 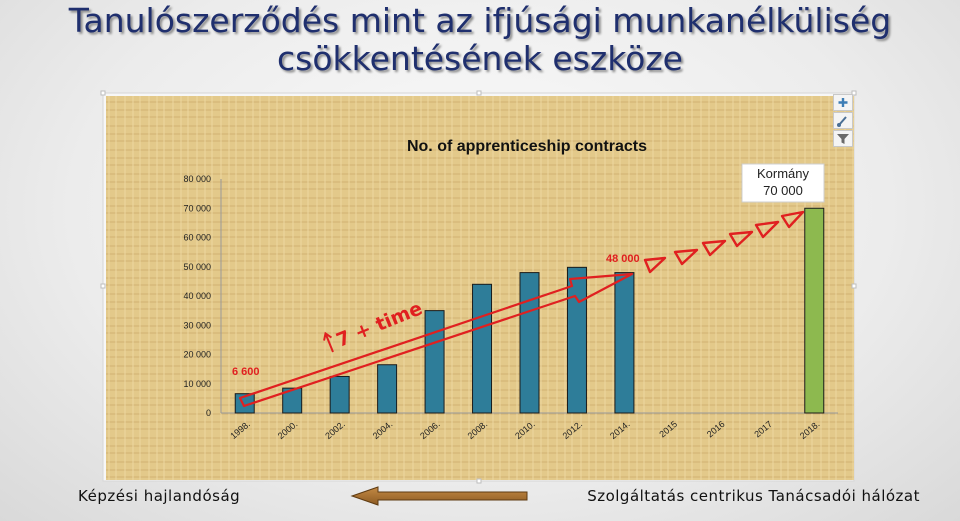 What do you see at coordinates (339, 394) in the screenshot?
I see `bar-2002` at bounding box center [339, 394].